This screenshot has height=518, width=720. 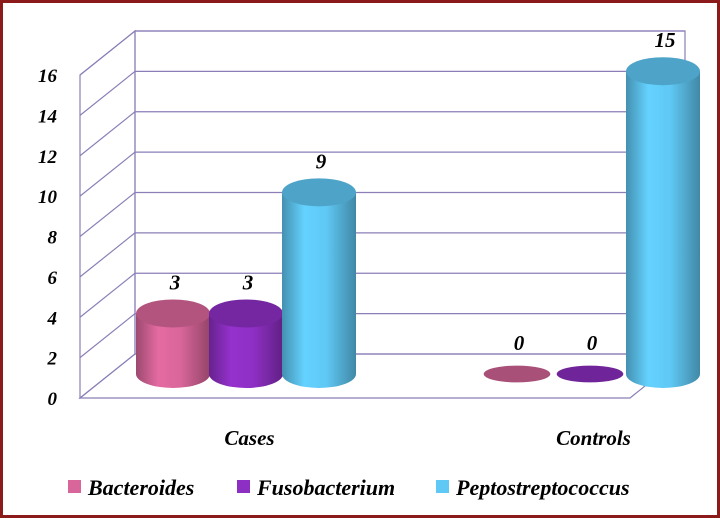 I want to click on bar-fusobacterium-cases, so click(x=246, y=343).